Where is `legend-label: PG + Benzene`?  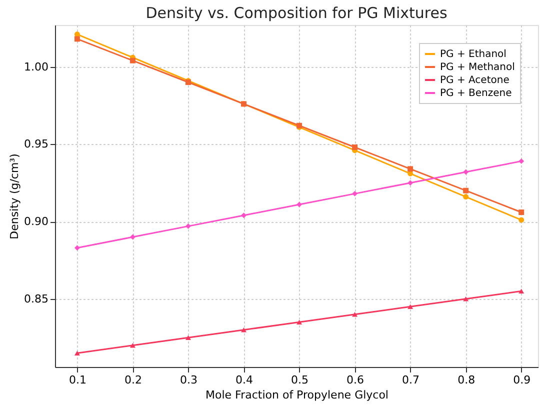
legend-label: PG + Benzene is located at coordinates (476, 93).